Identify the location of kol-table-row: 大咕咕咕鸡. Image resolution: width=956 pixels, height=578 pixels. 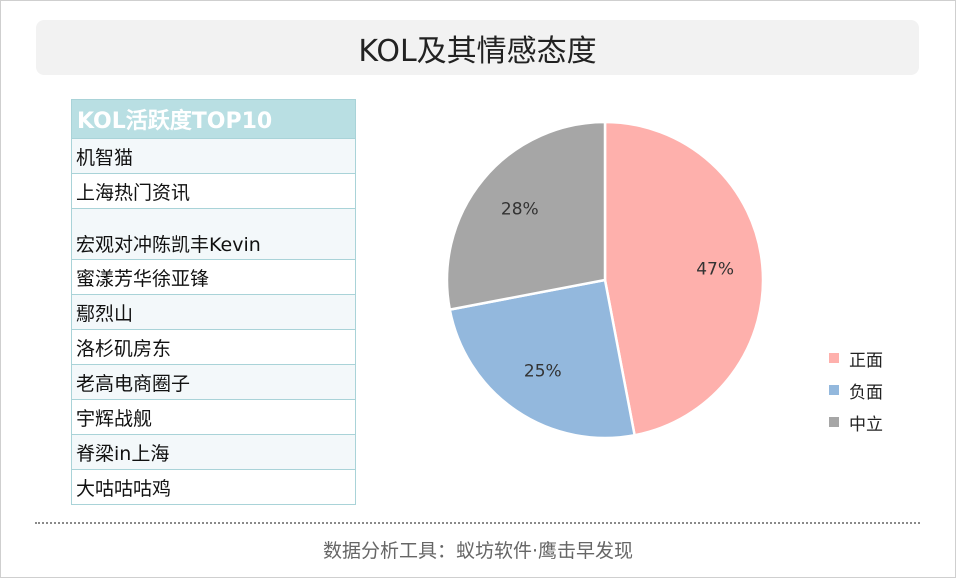
(213, 487).